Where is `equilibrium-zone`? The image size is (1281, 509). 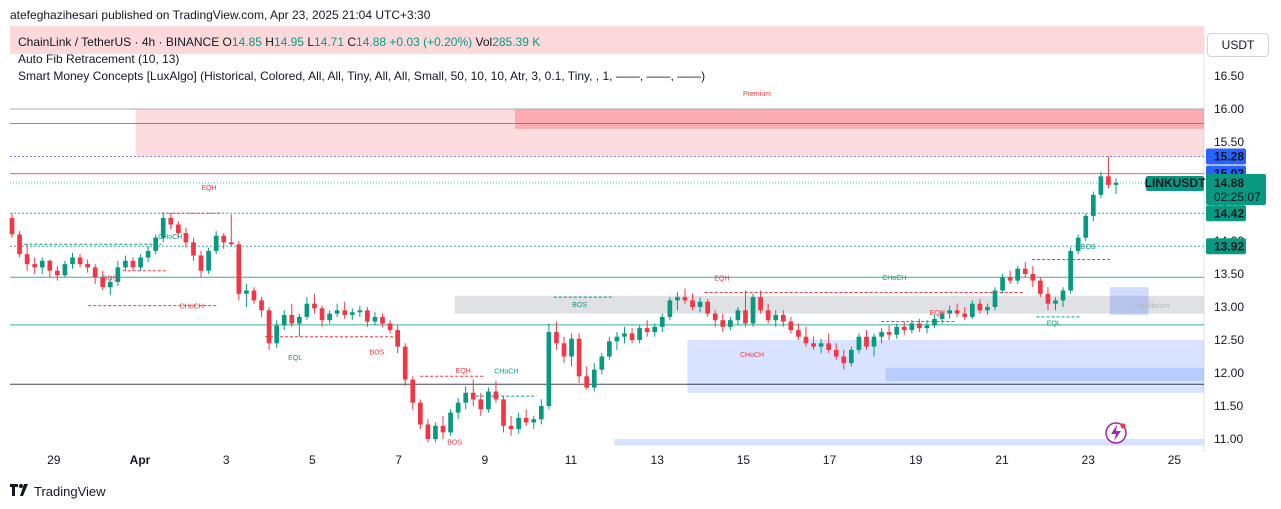 equilibrium-zone is located at coordinates (829, 304).